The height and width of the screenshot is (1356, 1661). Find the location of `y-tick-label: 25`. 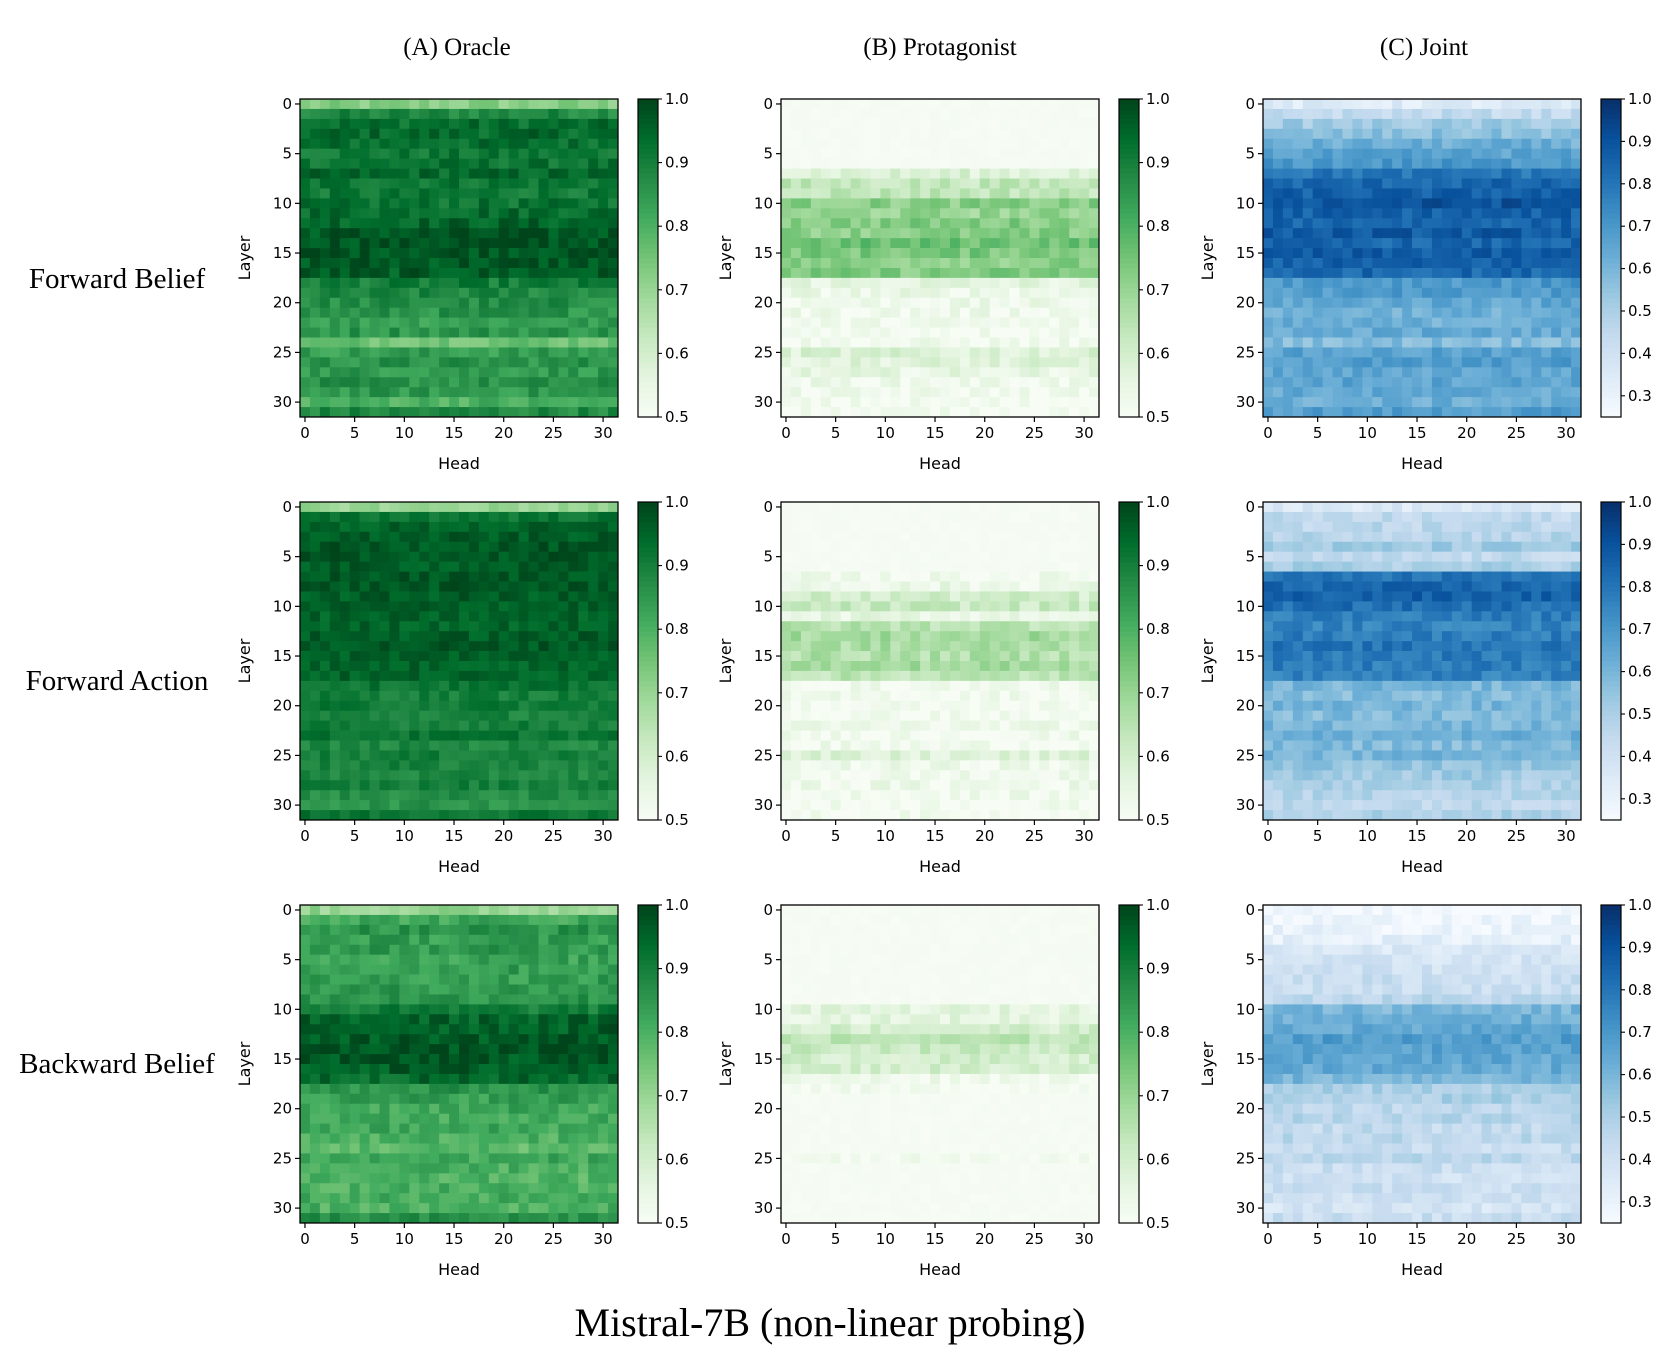

y-tick-label: 25 is located at coordinates (1245, 352).